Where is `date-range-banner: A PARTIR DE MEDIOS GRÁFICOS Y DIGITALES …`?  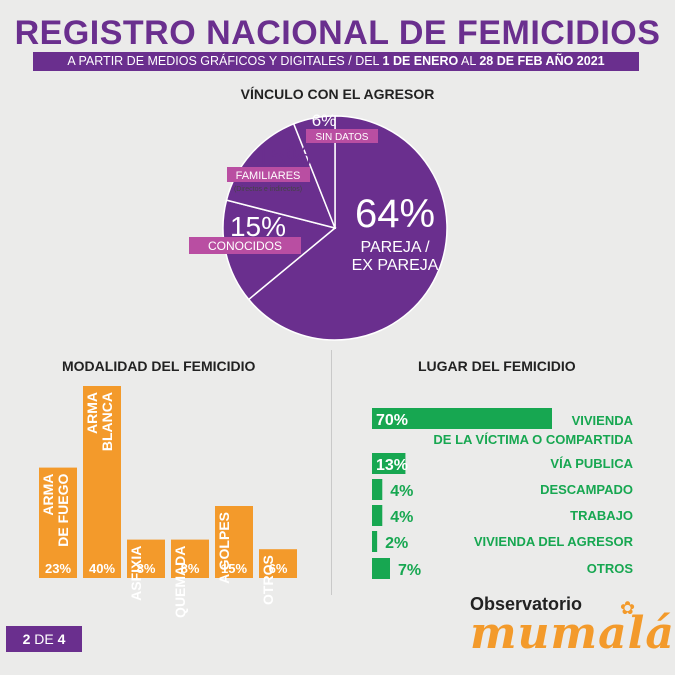
date-range-banner: A PARTIR DE MEDIOS GRÁFICOS Y DIGITALES … is located at coordinates (336, 61).